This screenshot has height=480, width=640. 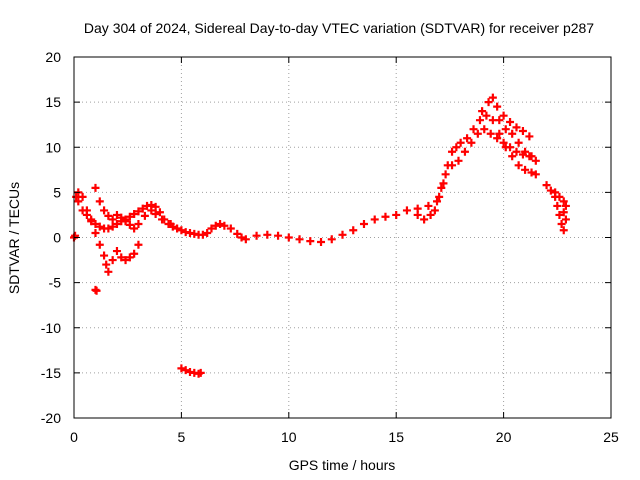 What do you see at coordinates (53, 102) in the screenshot?
I see `y-tick-label: 15` at bounding box center [53, 102].